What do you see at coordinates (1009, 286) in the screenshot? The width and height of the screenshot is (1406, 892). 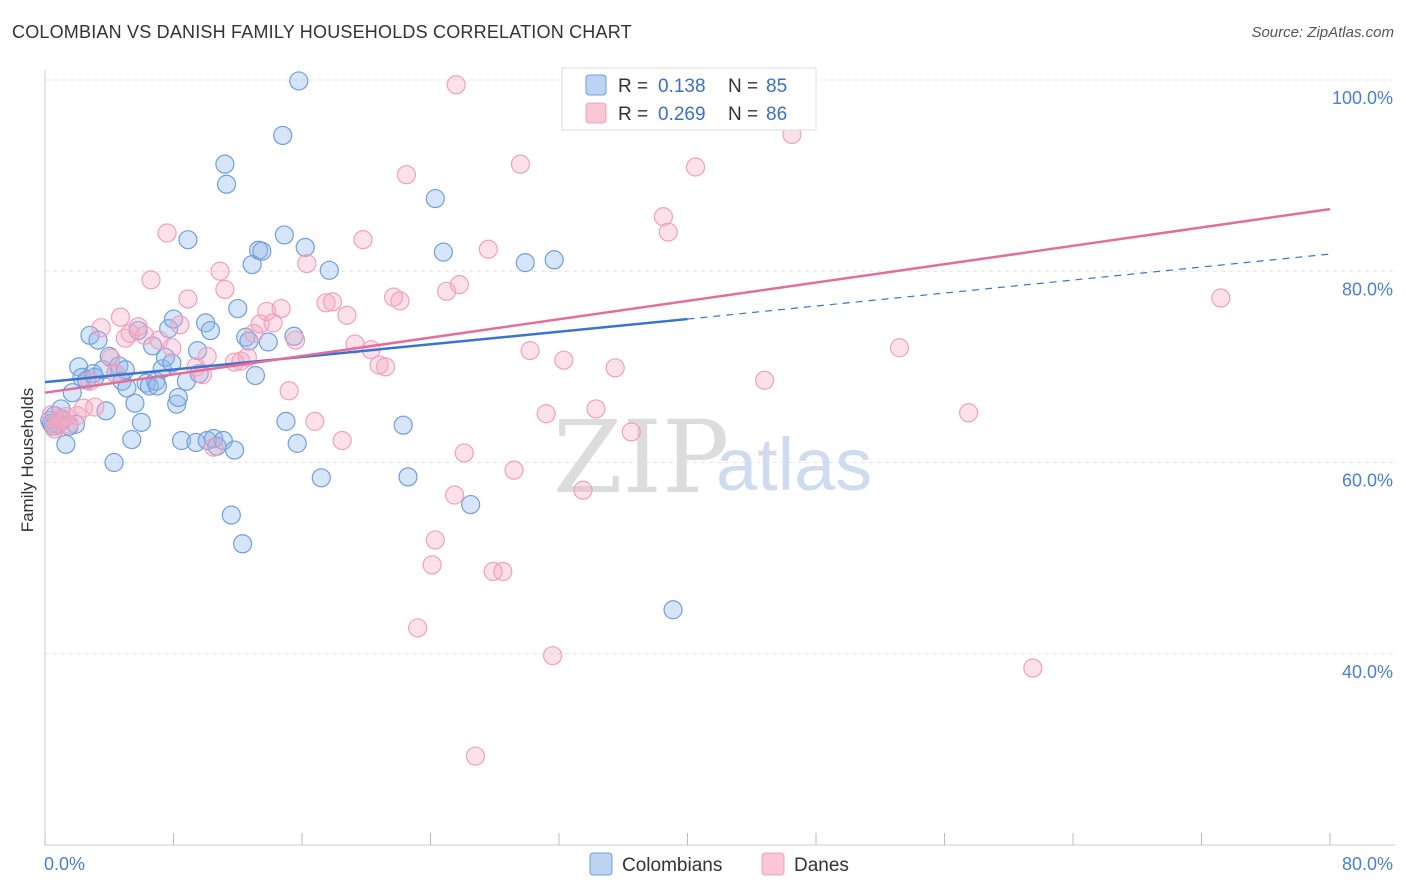 I see `trend-line-colombians-extension` at bounding box center [1009, 286].